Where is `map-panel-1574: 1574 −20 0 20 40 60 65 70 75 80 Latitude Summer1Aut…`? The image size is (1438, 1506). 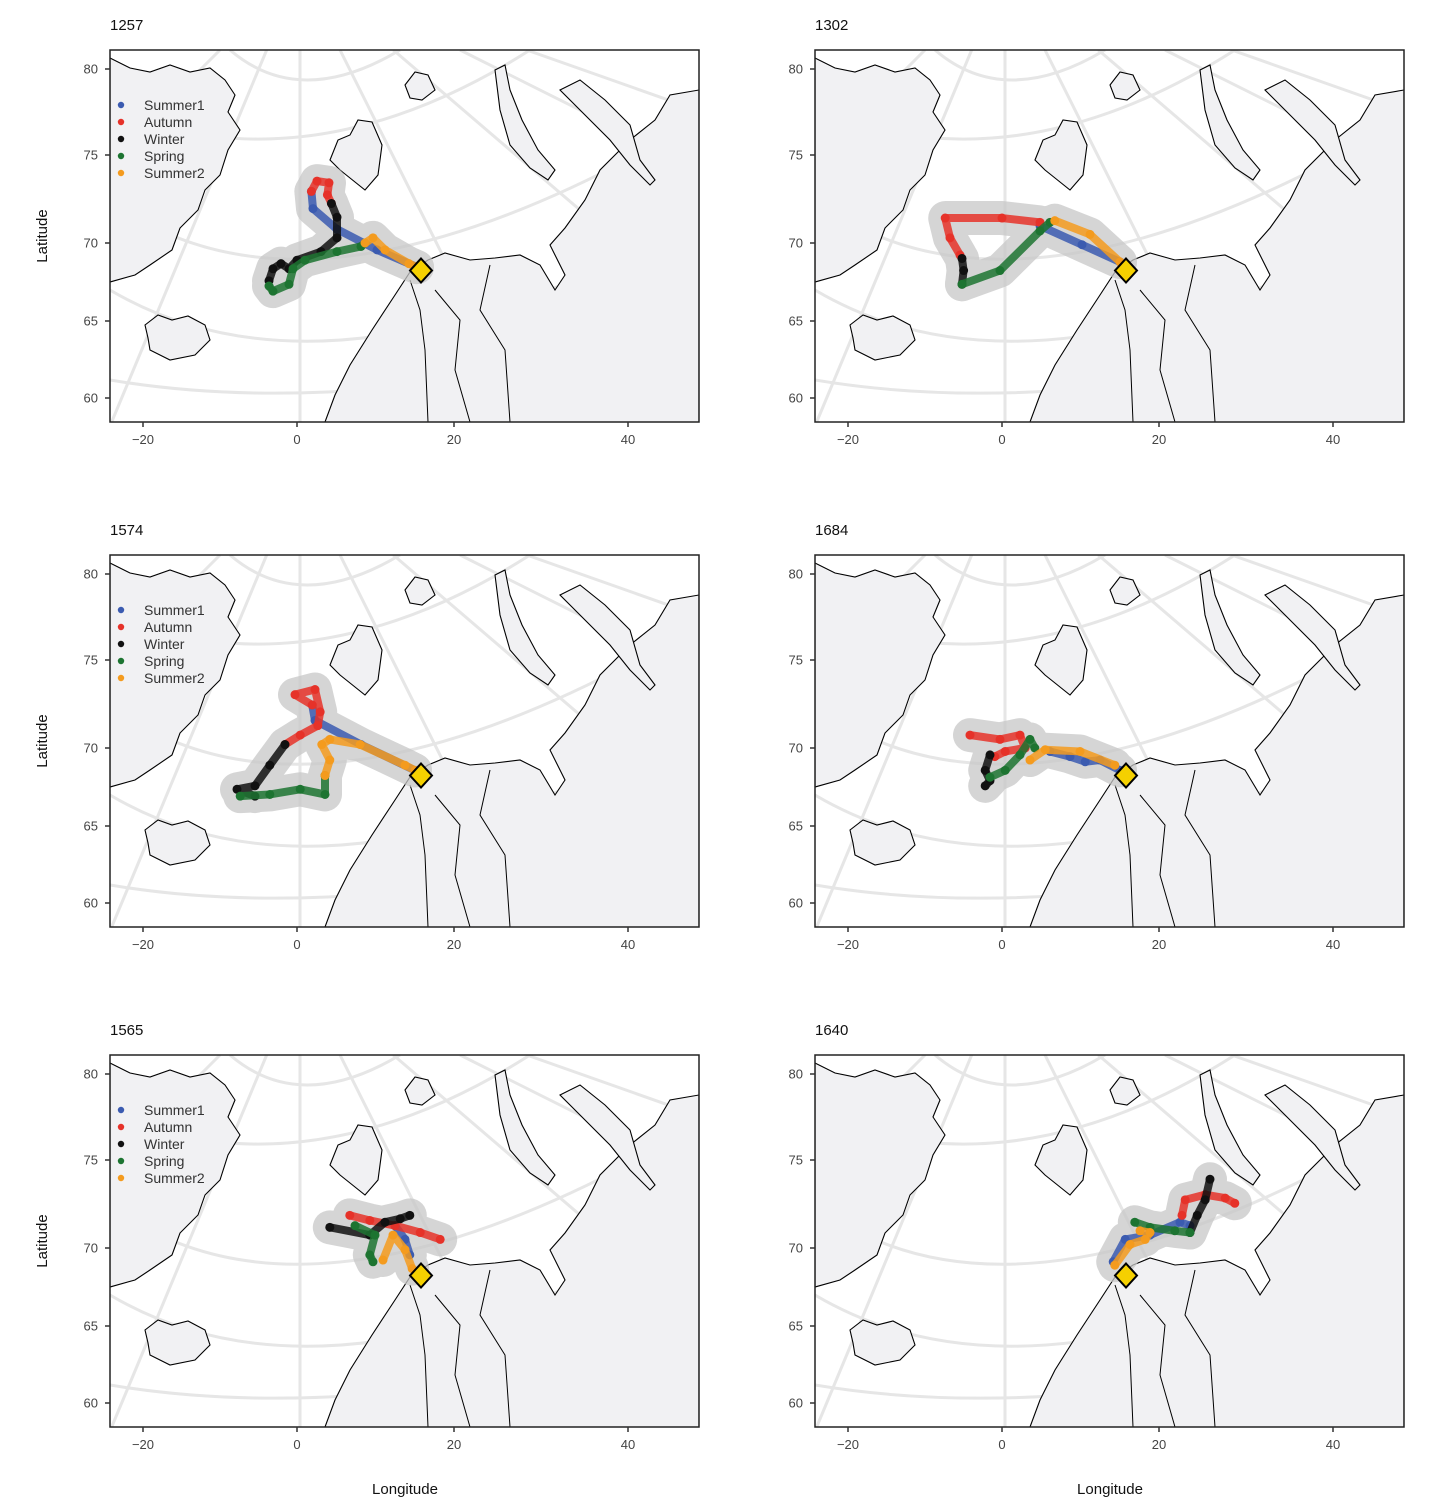 map-panel-1574: 1574 −20 0 20 40 60 65 70 75 80 Latitude Summer1Aut… is located at coordinates (367, 737).